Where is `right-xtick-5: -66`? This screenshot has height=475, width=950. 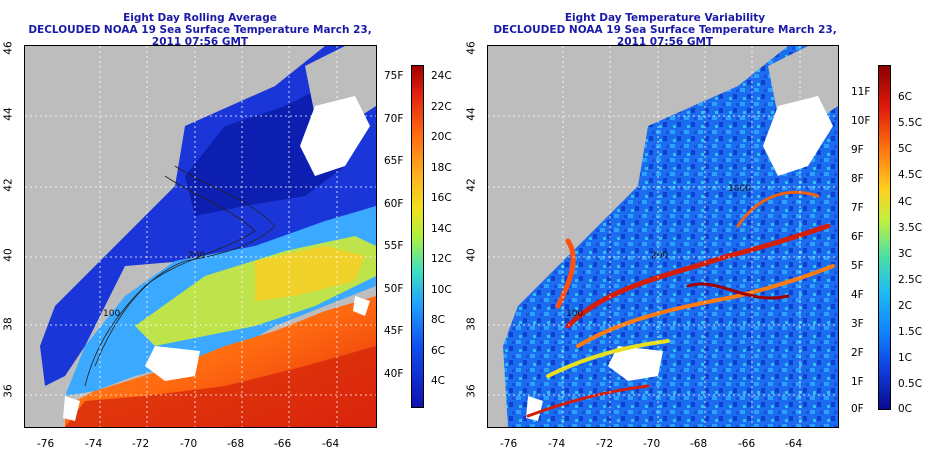 right-xtick-5: -66 is located at coordinates (747, 444).